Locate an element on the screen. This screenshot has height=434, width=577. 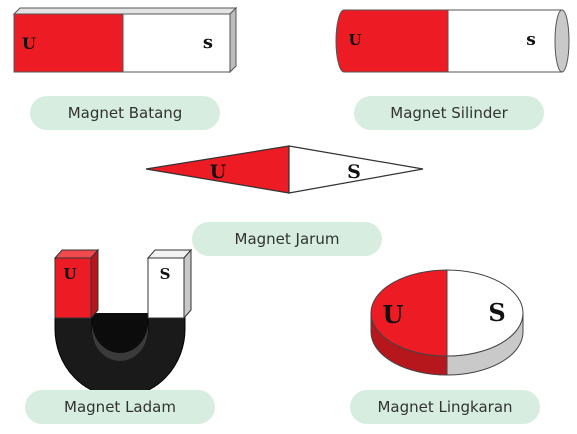
bar-south-pole-label: s is located at coordinates (208, 42).